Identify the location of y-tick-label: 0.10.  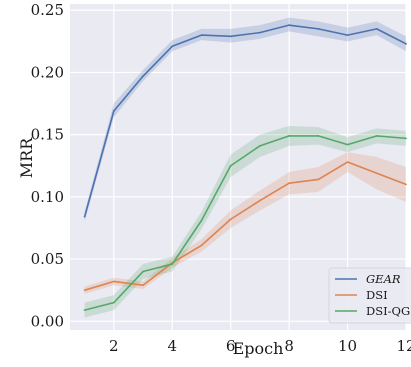
(47, 197).